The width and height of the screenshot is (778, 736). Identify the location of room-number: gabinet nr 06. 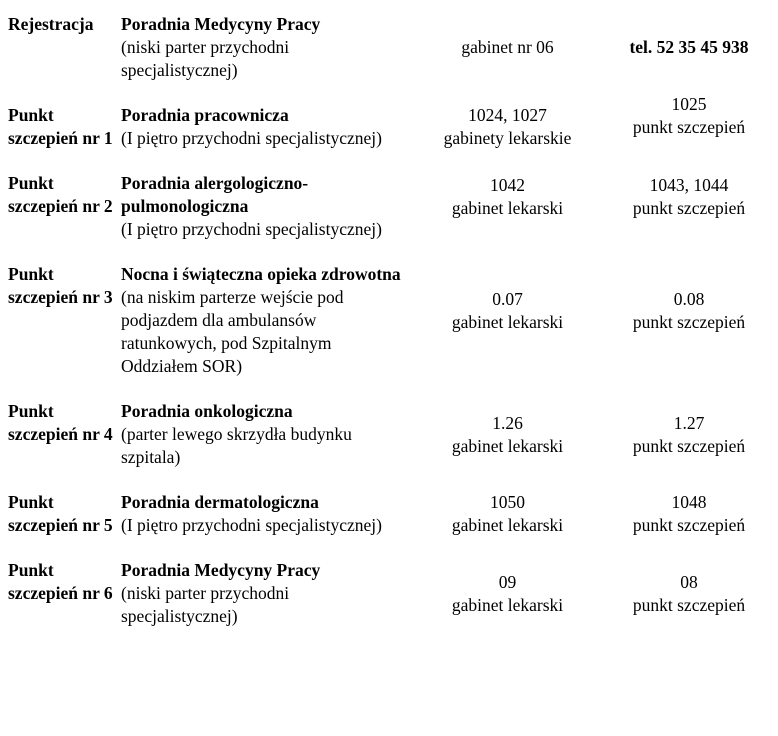
(507, 47).